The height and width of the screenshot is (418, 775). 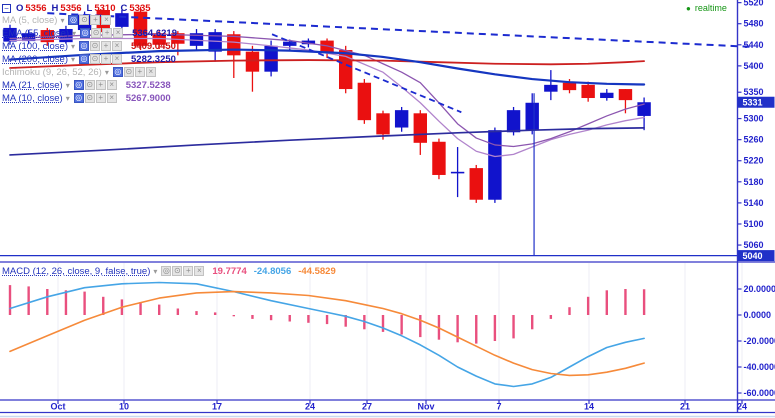 What do you see at coordinates (754, 45) in the screenshot?
I see `svg-text: 5440` at bounding box center [754, 45].